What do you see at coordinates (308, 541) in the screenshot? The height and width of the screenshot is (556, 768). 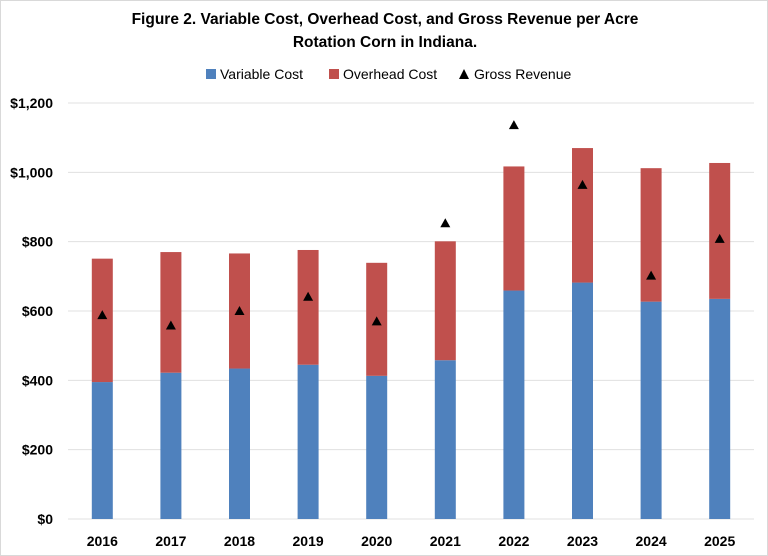 I see `x-tick-label: 2019` at bounding box center [308, 541].